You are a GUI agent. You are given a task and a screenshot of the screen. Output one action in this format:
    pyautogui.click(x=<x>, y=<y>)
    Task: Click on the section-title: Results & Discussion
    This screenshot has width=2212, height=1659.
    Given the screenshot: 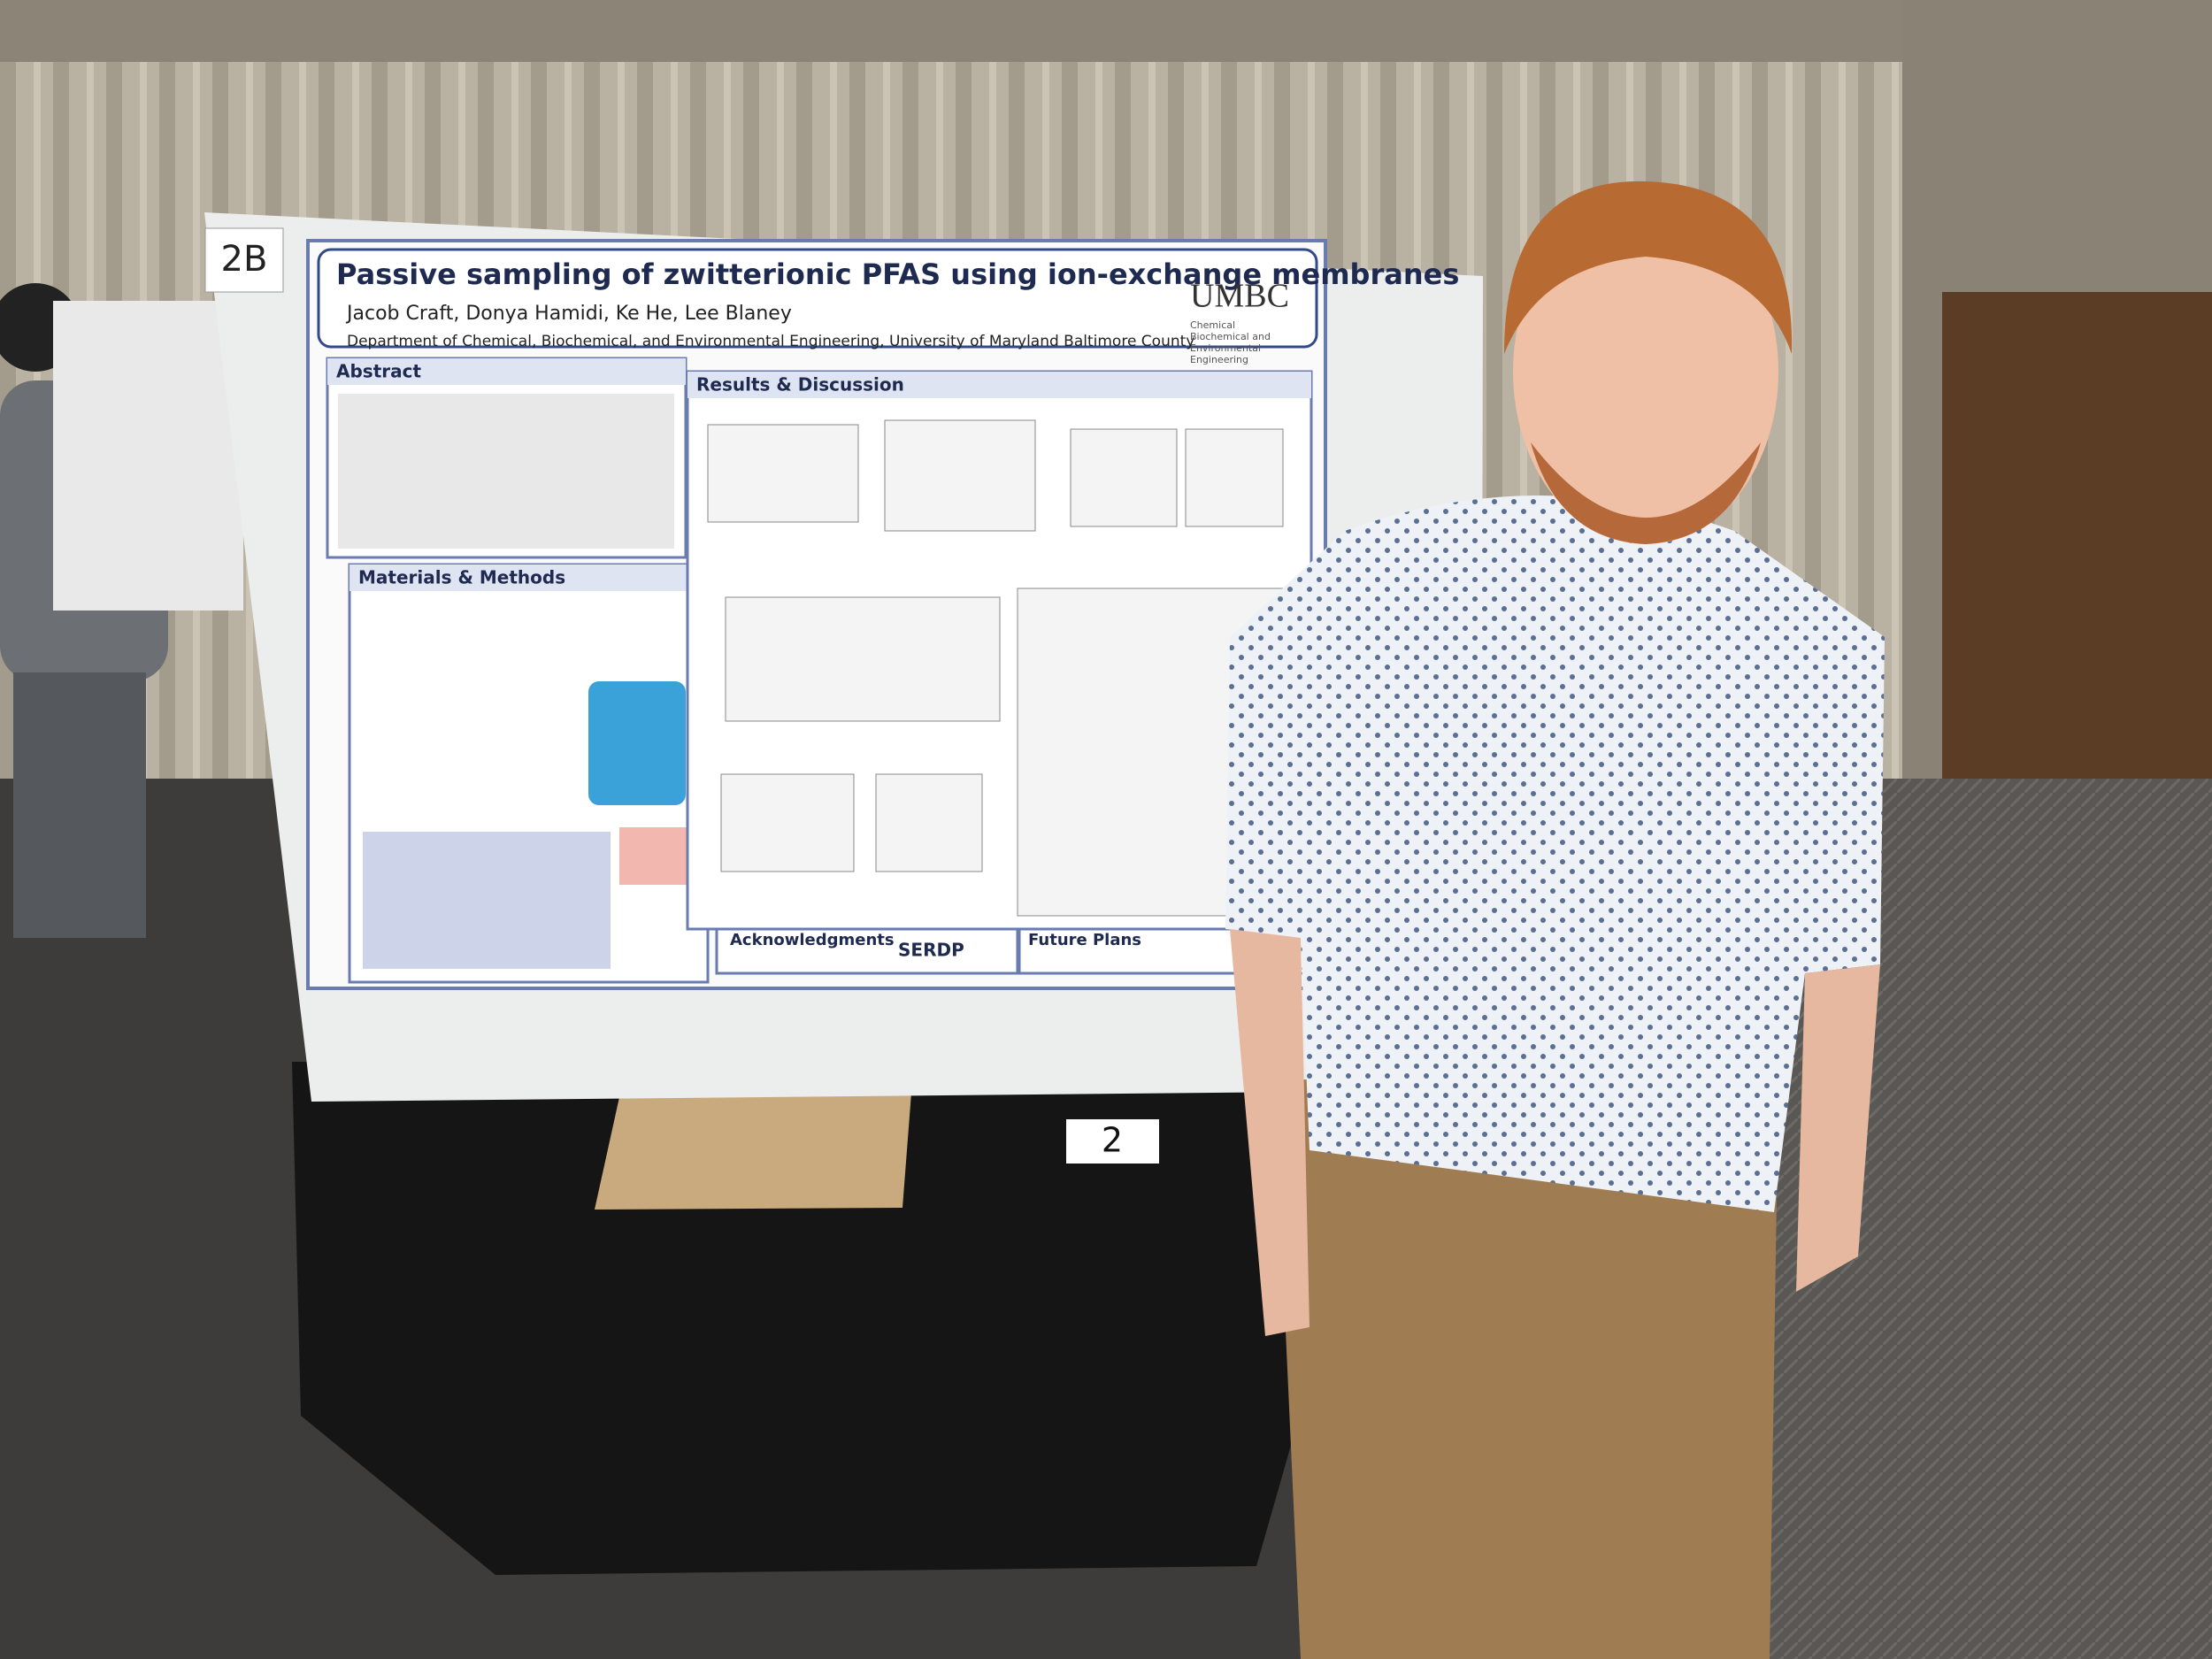 What is the action you would take?
    pyautogui.click(x=800, y=385)
    